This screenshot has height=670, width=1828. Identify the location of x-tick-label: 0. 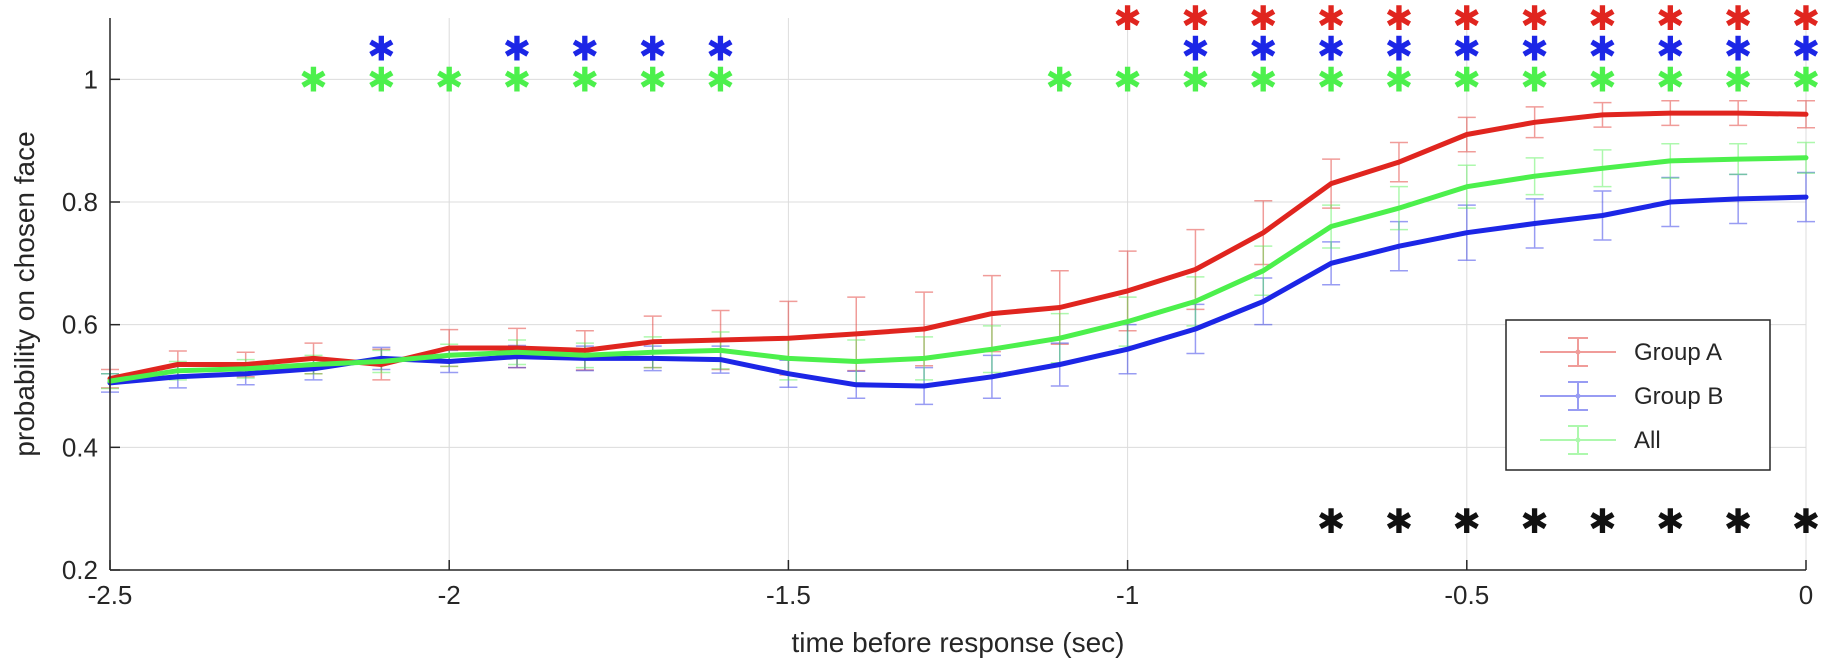
(1806, 595).